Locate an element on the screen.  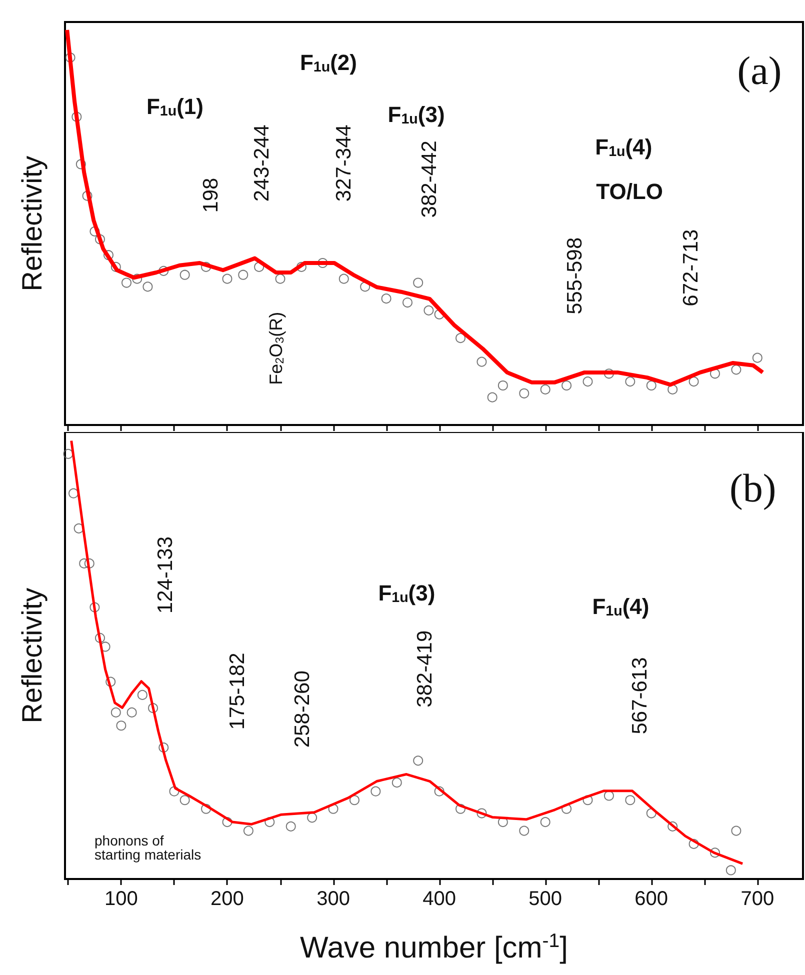
annotation: (a) is located at coordinates (759, 70).